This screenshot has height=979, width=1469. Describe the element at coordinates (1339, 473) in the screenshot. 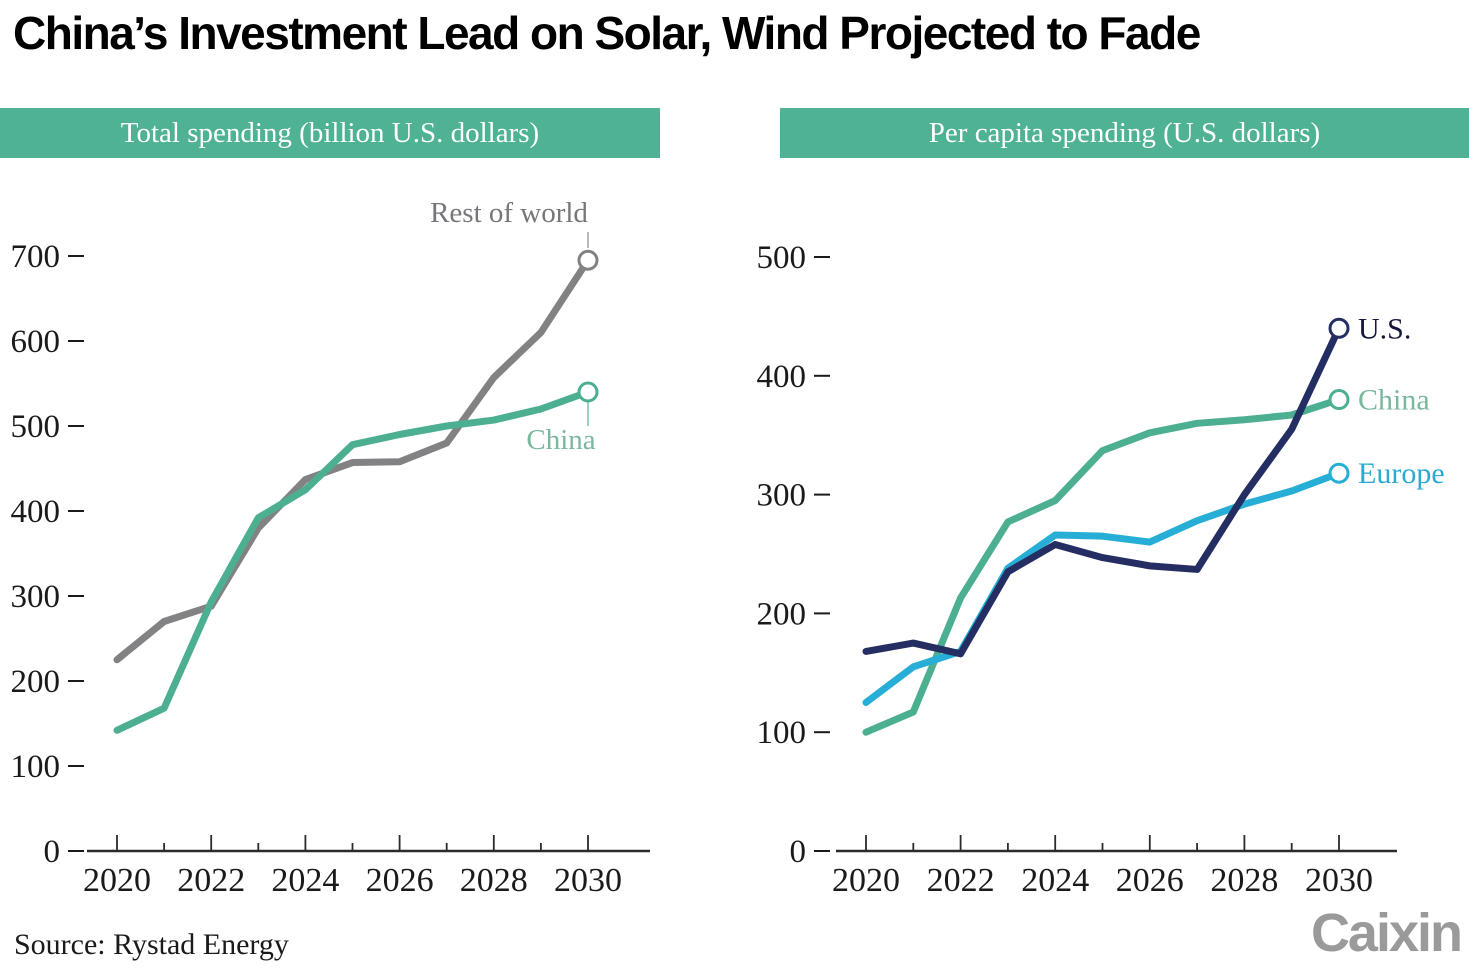

I see `europe-end-marker` at that location.